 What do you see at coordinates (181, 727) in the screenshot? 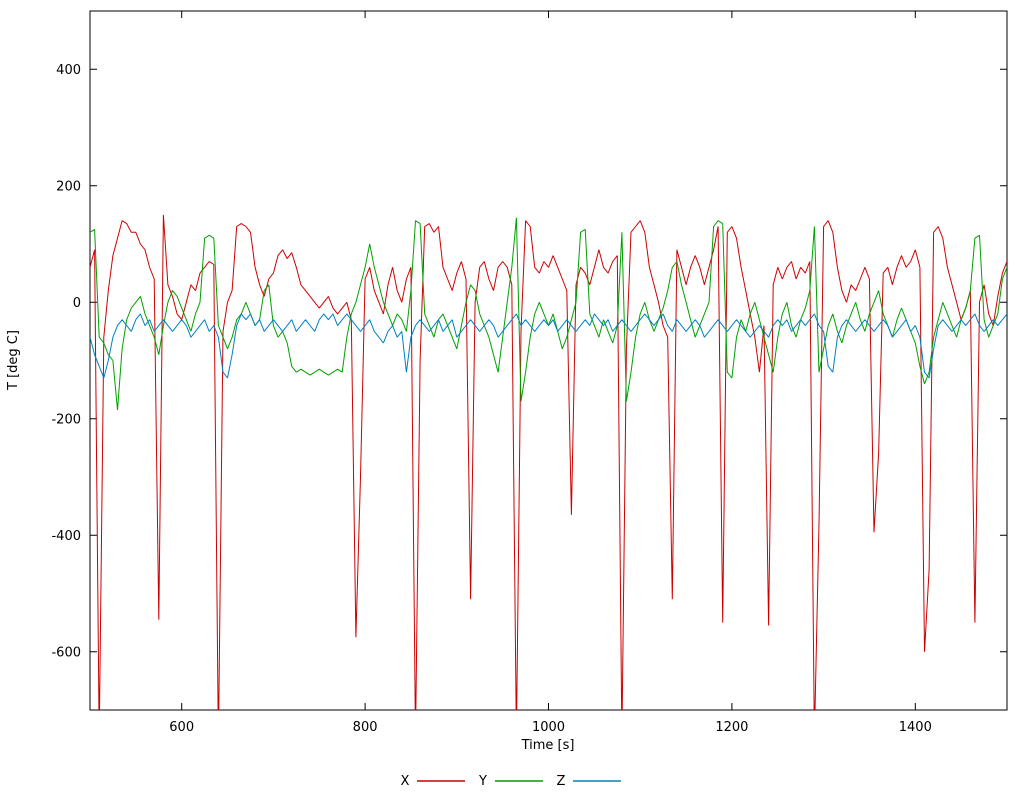
I see `x-tick-label: 600` at bounding box center [181, 727].